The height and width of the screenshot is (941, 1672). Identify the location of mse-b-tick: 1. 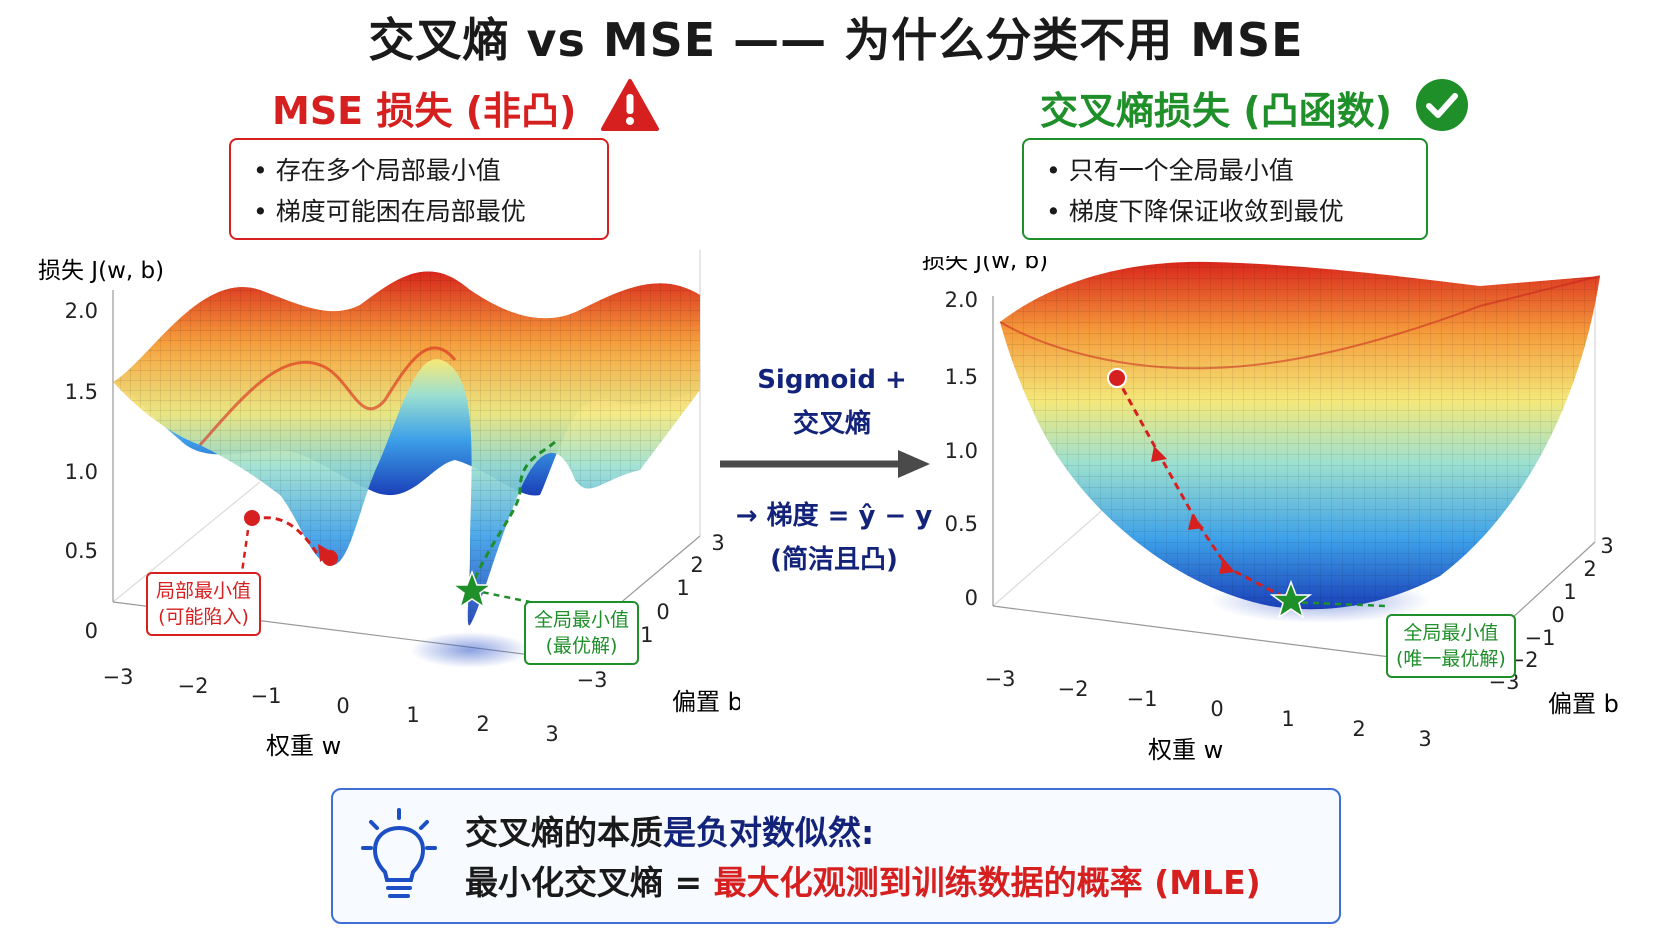
(682, 588).